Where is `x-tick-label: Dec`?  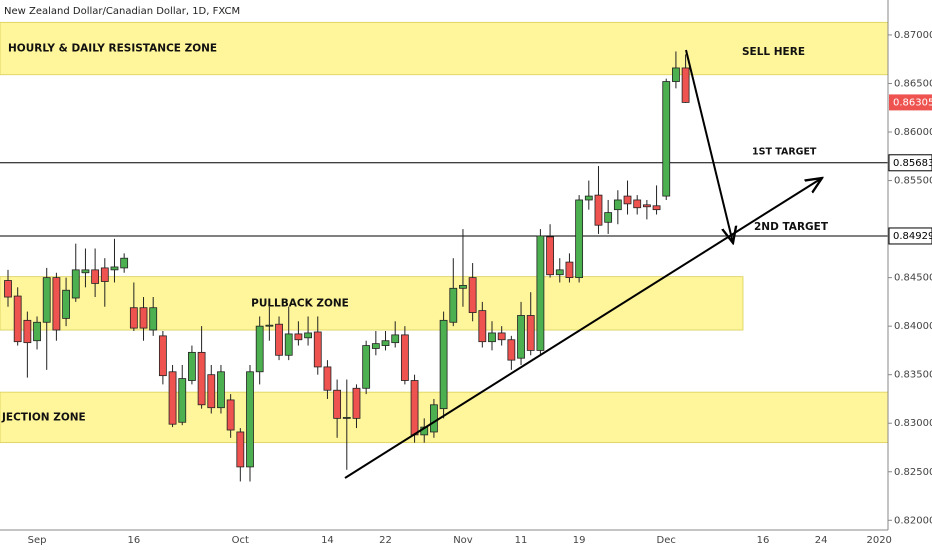 x-tick-label: Dec is located at coordinates (666, 540).